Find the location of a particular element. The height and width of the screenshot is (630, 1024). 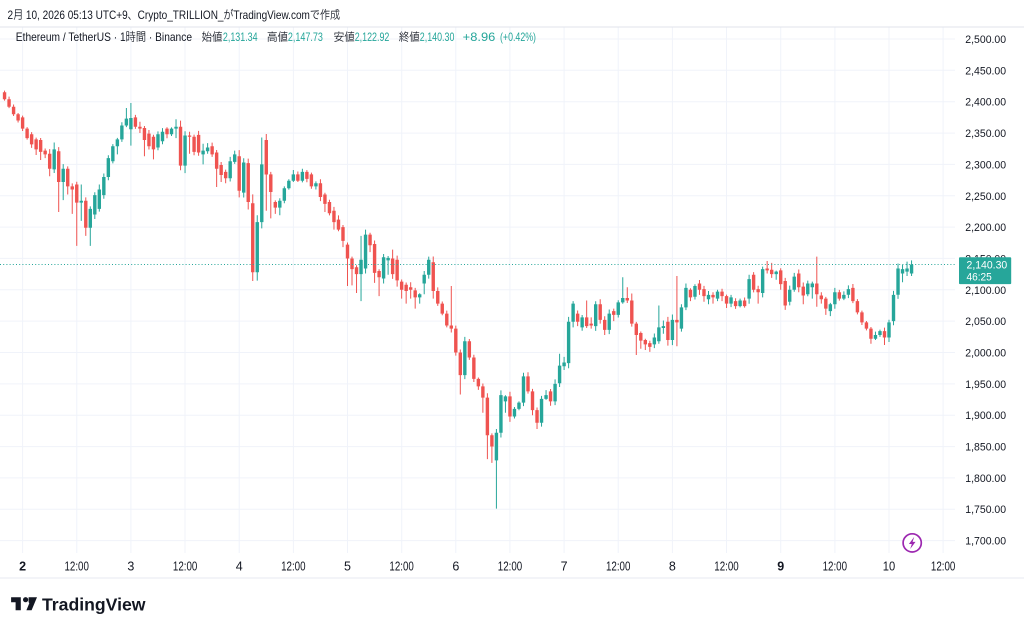

svg-text: 2,131.34 is located at coordinates (240, 37).